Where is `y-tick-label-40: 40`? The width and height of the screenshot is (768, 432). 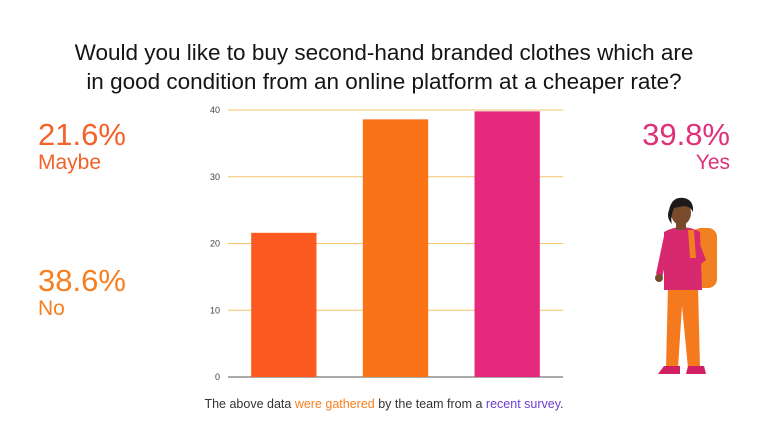
y-tick-label-40: 40 is located at coordinates (215, 110).